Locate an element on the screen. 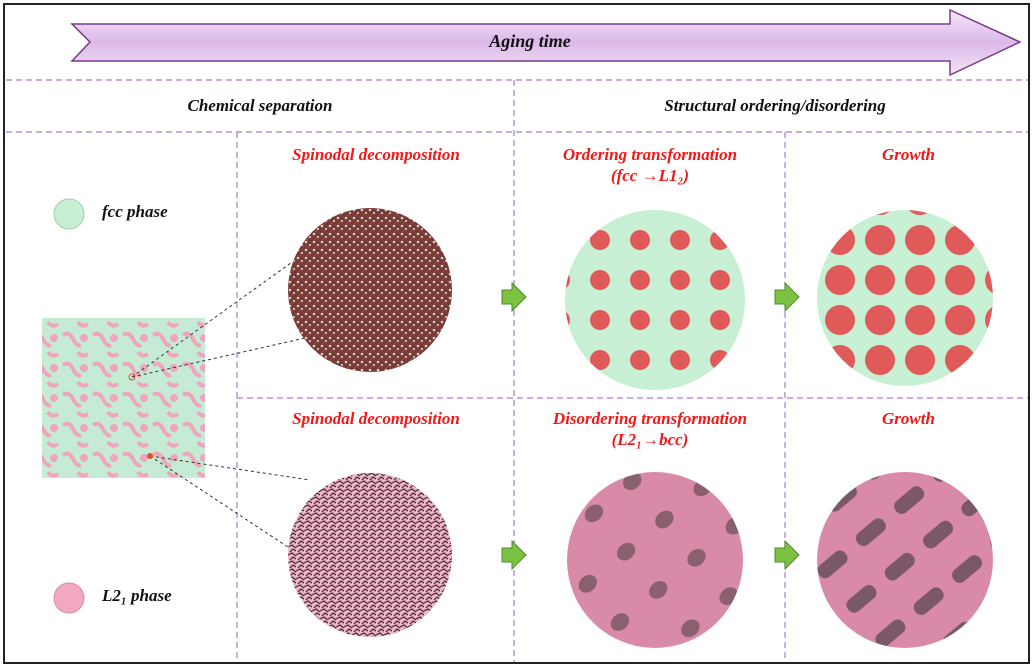 This screenshot has height=667, width=1033. aging-time-arrow is located at coordinates (546, 42).